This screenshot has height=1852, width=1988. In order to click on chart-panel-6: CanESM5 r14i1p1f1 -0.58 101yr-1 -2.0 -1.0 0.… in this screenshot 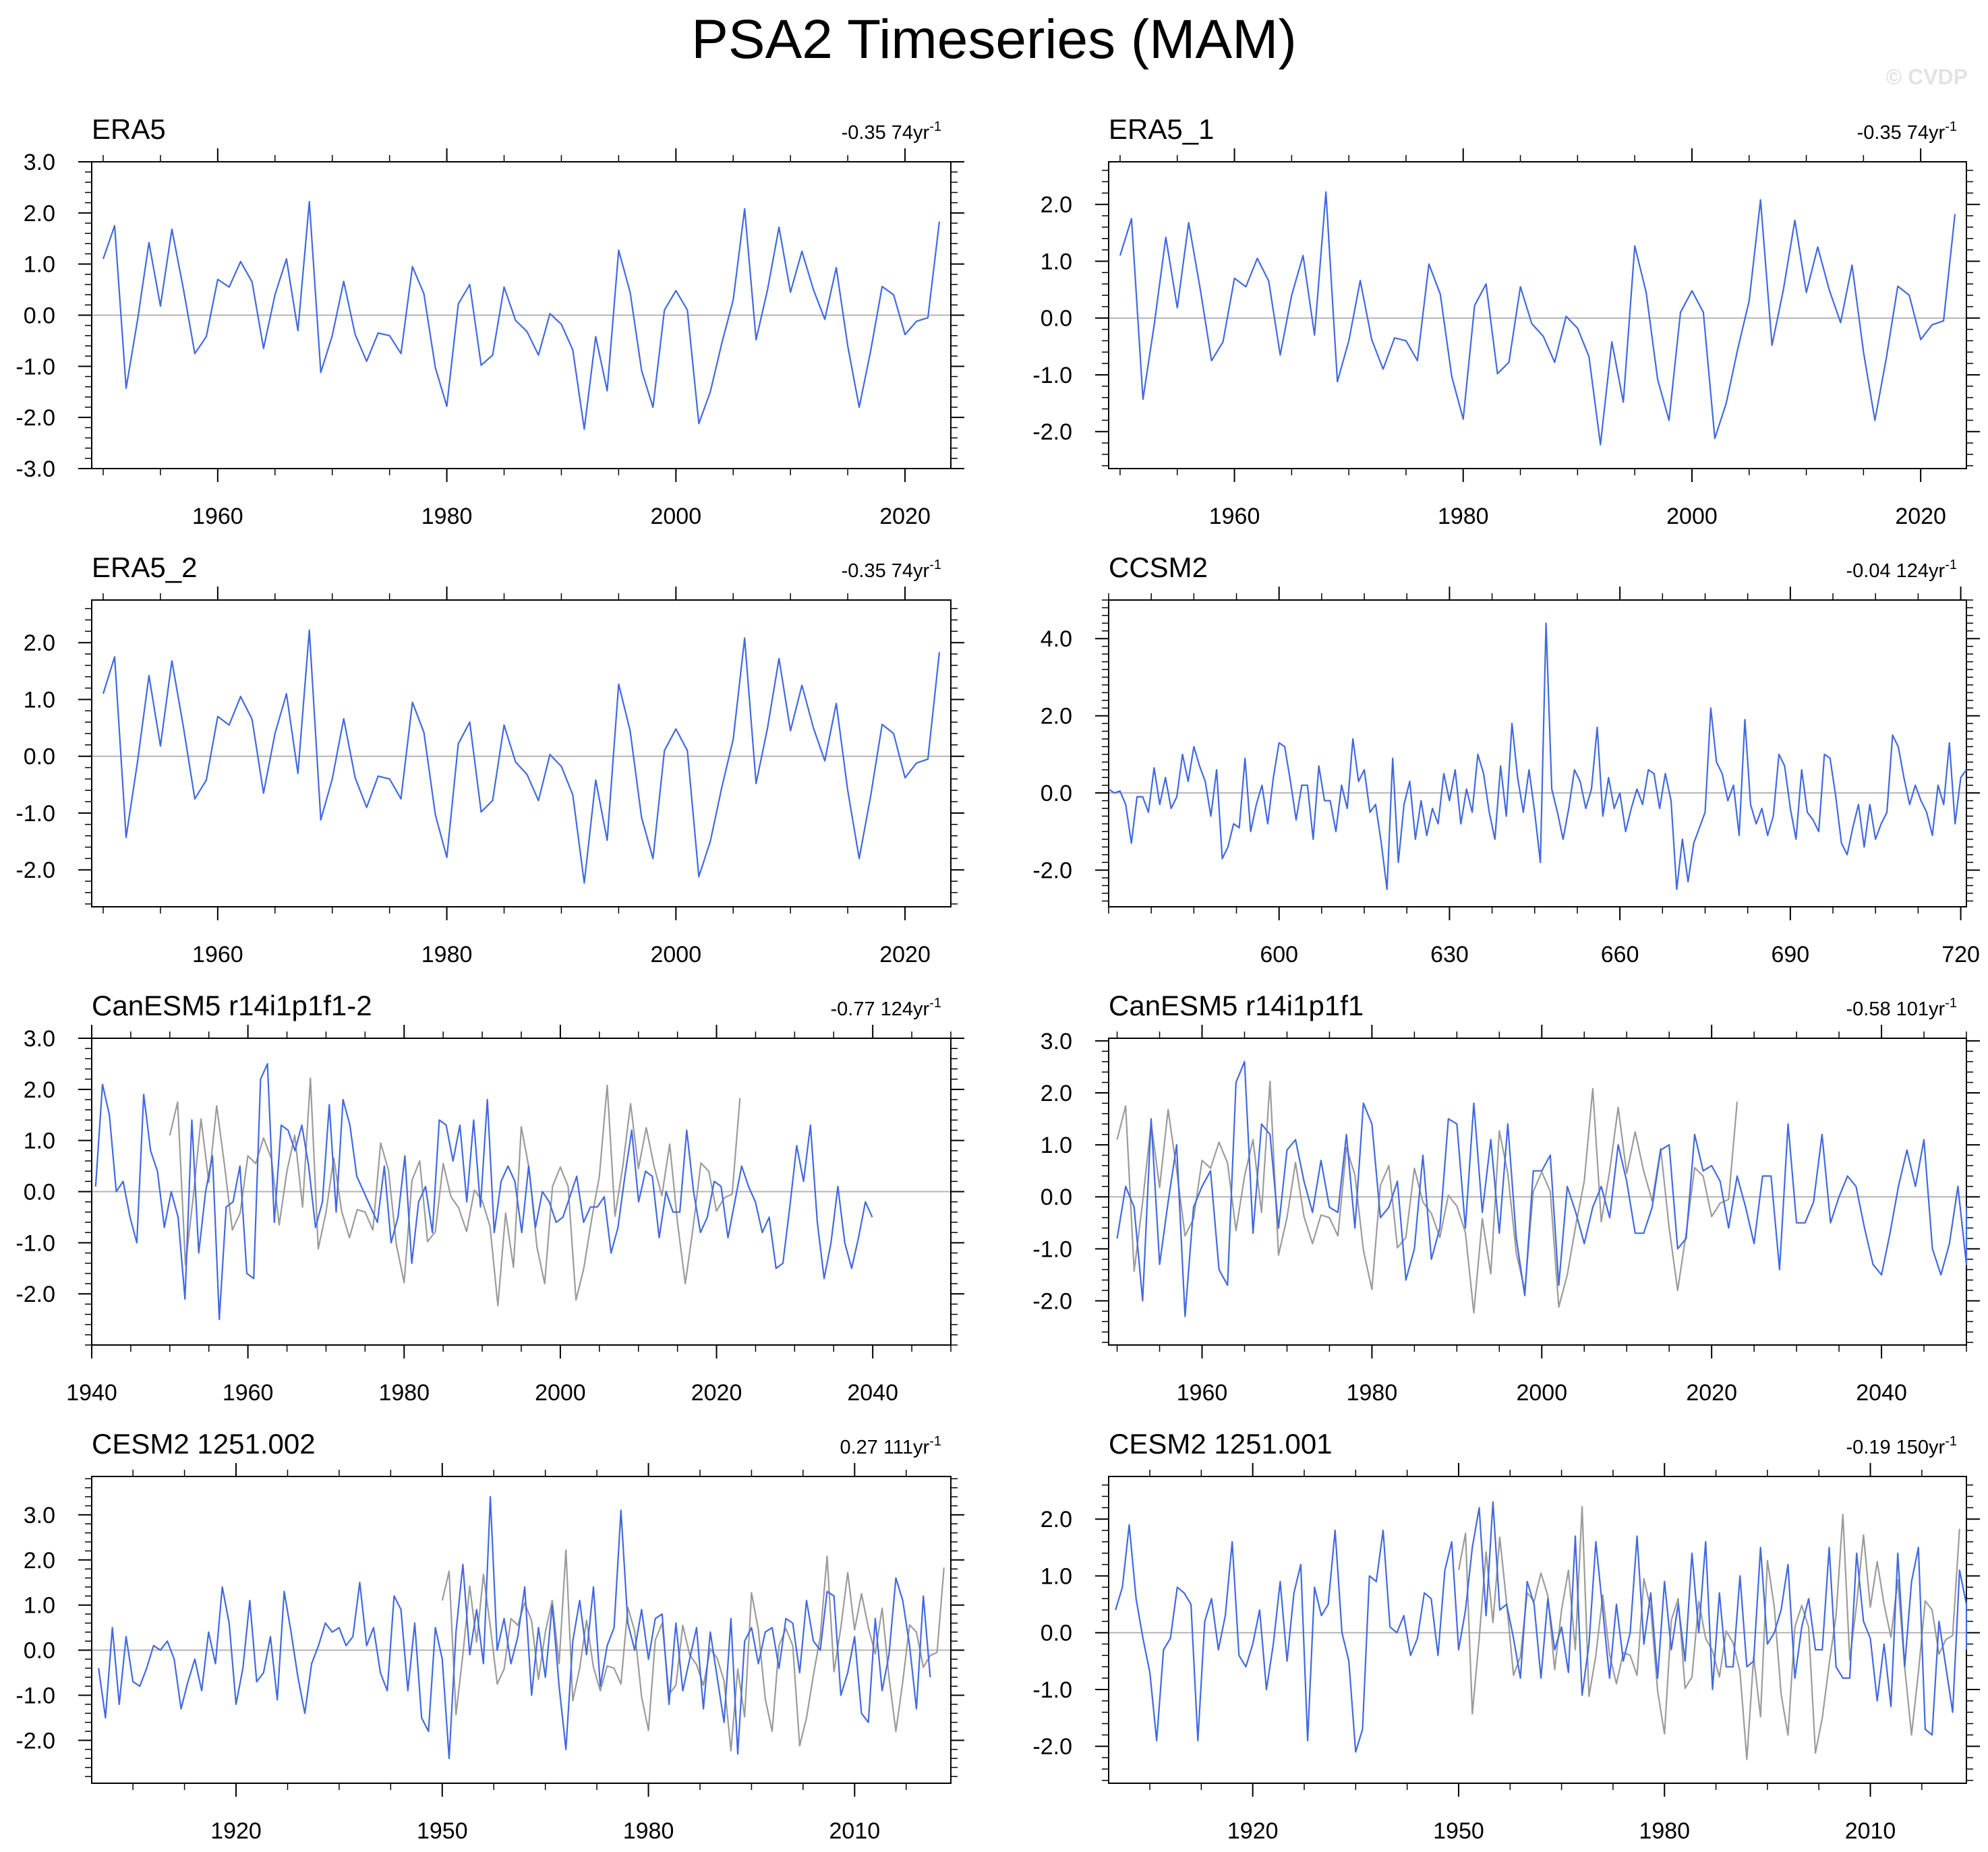, I will do `click(1506, 1198)`.